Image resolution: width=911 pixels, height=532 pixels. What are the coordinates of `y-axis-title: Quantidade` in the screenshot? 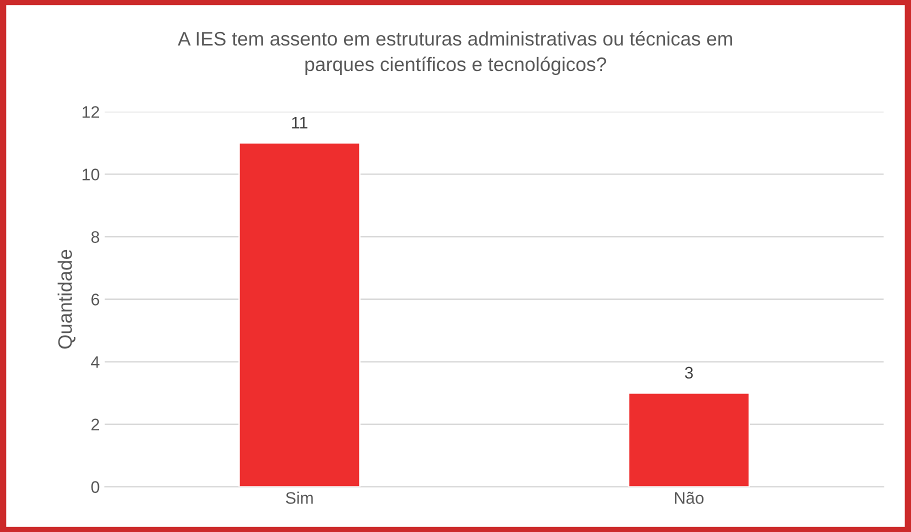 It's located at (67, 299).